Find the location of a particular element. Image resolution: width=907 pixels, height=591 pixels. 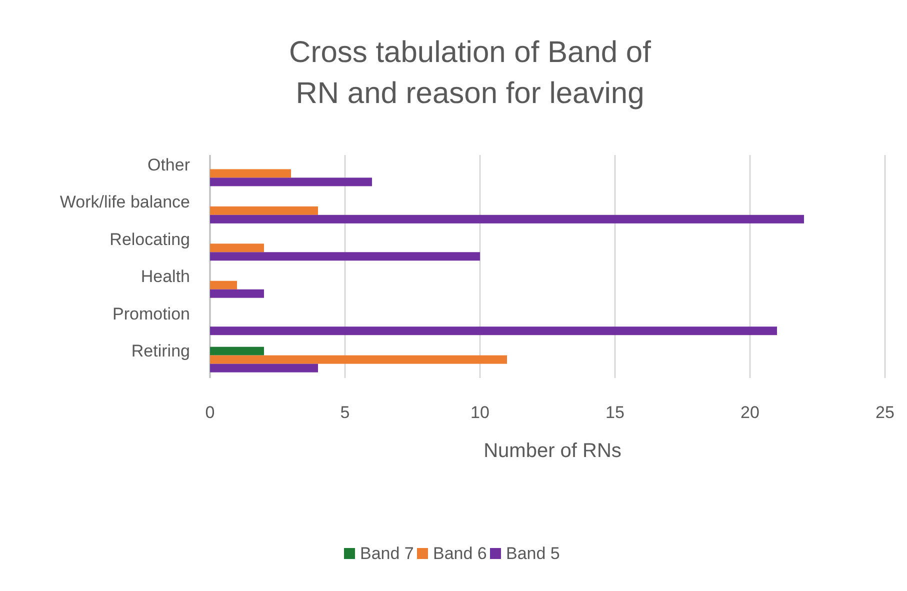

legend-label: Band 5 is located at coordinates (533, 553).